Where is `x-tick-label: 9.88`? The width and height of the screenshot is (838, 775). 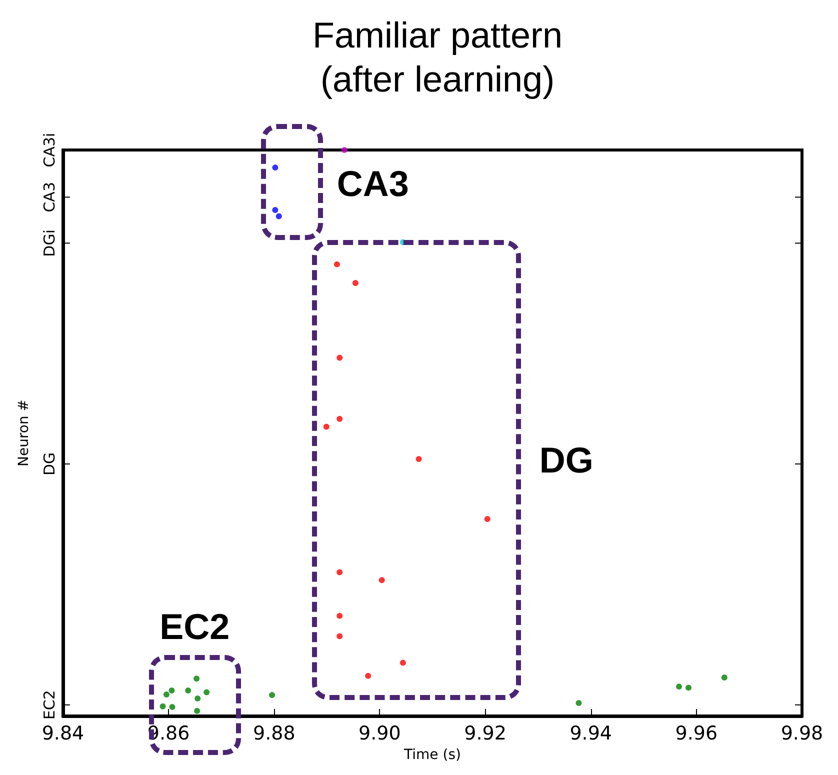
x-tick-label: 9.88 is located at coordinates (274, 733).